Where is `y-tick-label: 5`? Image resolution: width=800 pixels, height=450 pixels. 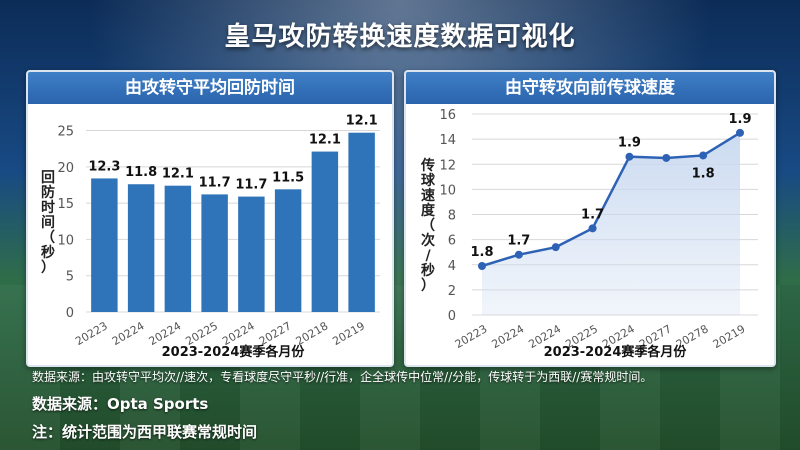 y-tick-label: 5 is located at coordinates (70, 277).